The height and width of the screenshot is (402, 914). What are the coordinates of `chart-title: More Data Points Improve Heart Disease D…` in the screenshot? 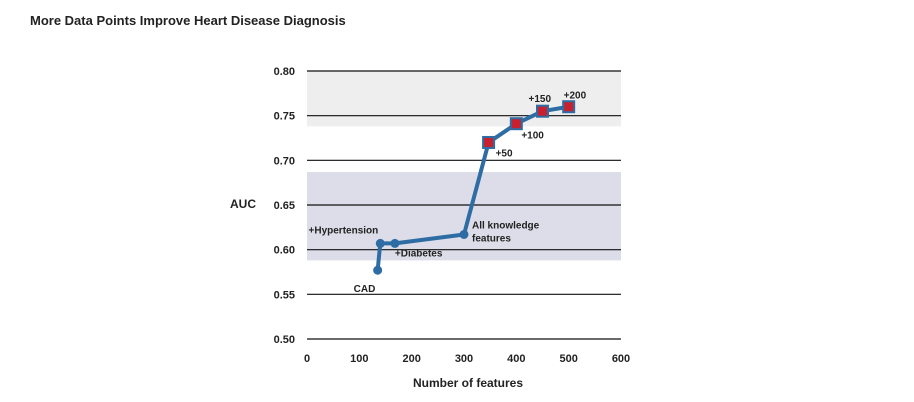 It's located at (188, 20).